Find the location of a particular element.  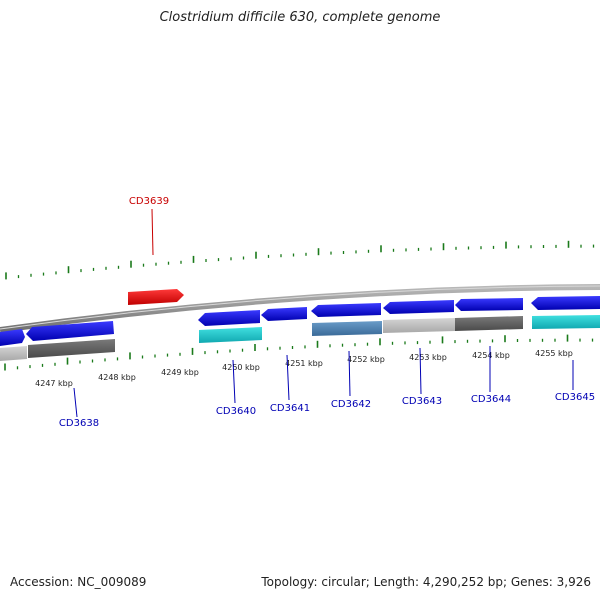

gene-label-cd3640: CD3640 is located at coordinates (236, 411).